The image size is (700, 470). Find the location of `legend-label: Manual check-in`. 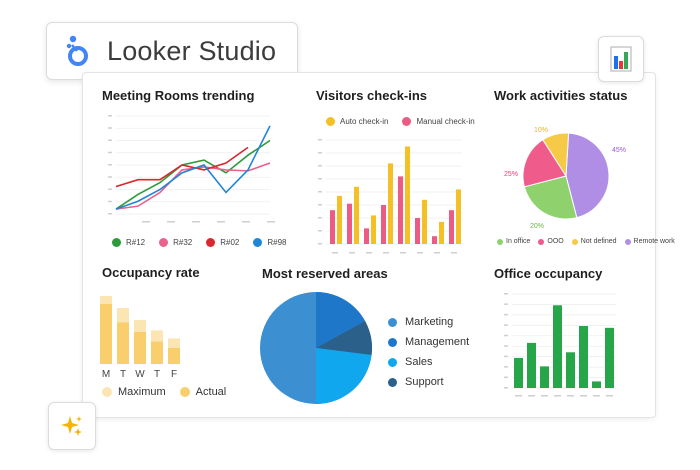

legend-label: Manual check-in is located at coordinates (445, 121).